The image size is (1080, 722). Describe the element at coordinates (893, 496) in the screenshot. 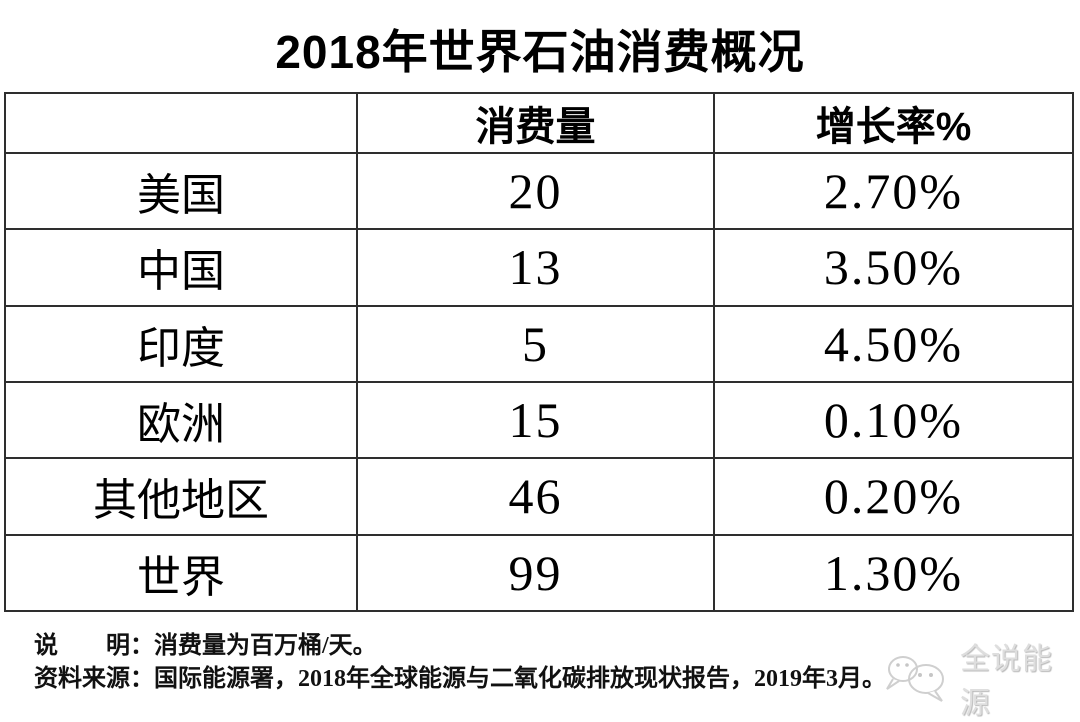

I see `cell-growth: 0.20%` at that location.